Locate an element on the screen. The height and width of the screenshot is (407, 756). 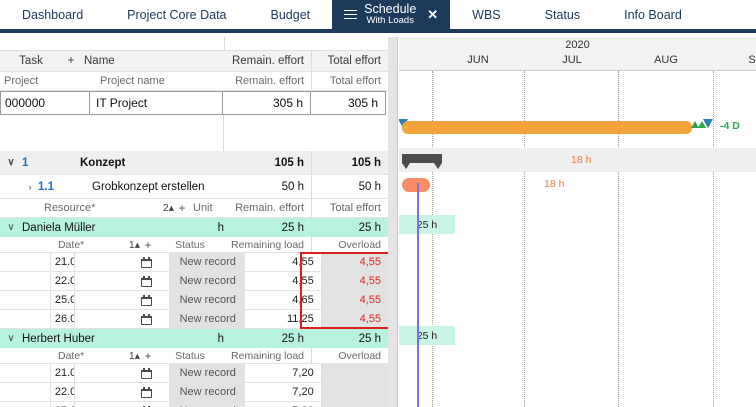
unit-col-label: Unit is located at coordinates (203, 208).